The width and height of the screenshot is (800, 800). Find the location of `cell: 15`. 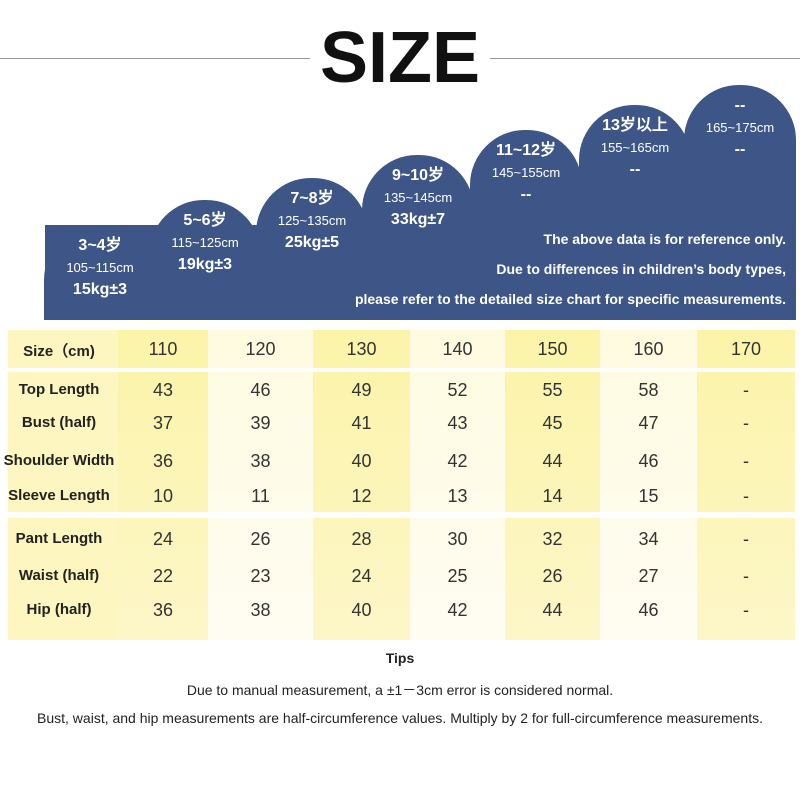

cell: 15 is located at coordinates (648, 496).